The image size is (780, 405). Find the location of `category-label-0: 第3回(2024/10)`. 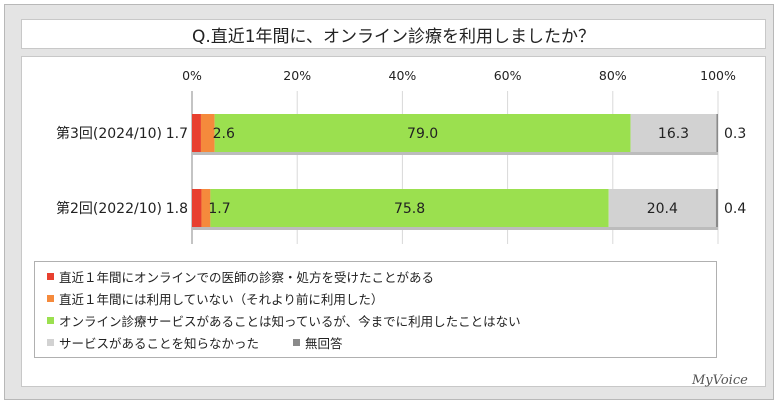

category-label-0: 第3回(2024/10) is located at coordinates (109, 133).